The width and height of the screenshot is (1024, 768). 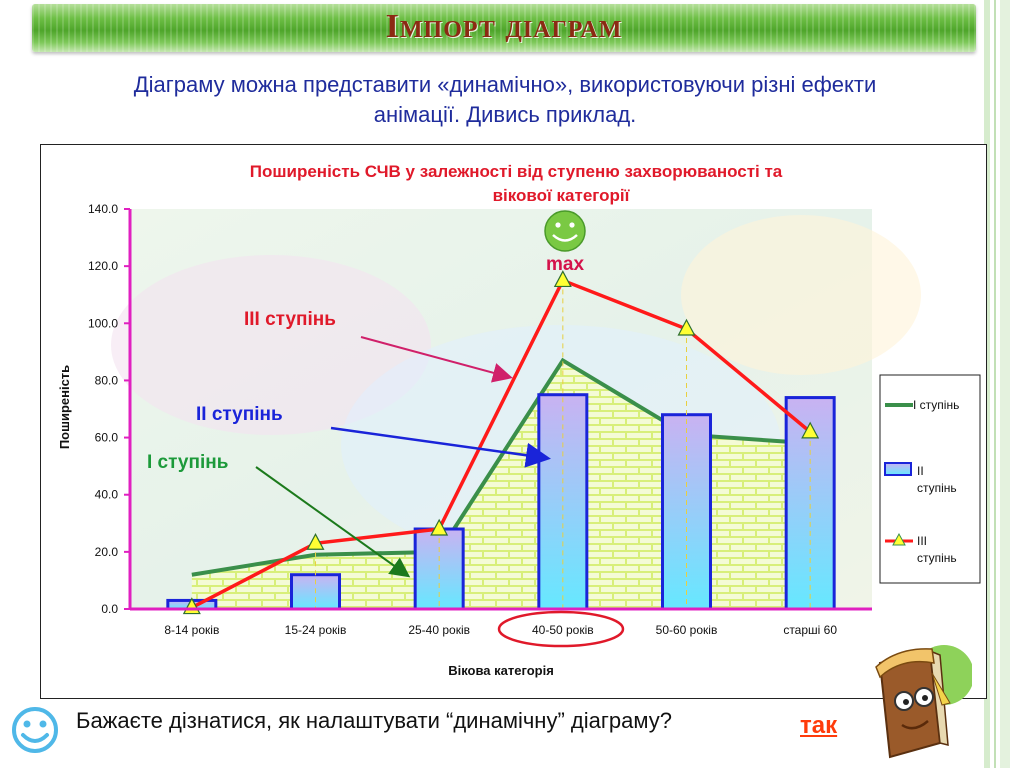 What do you see at coordinates (191, 630) in the screenshot?
I see `x-tick-label: 8-14 років` at bounding box center [191, 630].